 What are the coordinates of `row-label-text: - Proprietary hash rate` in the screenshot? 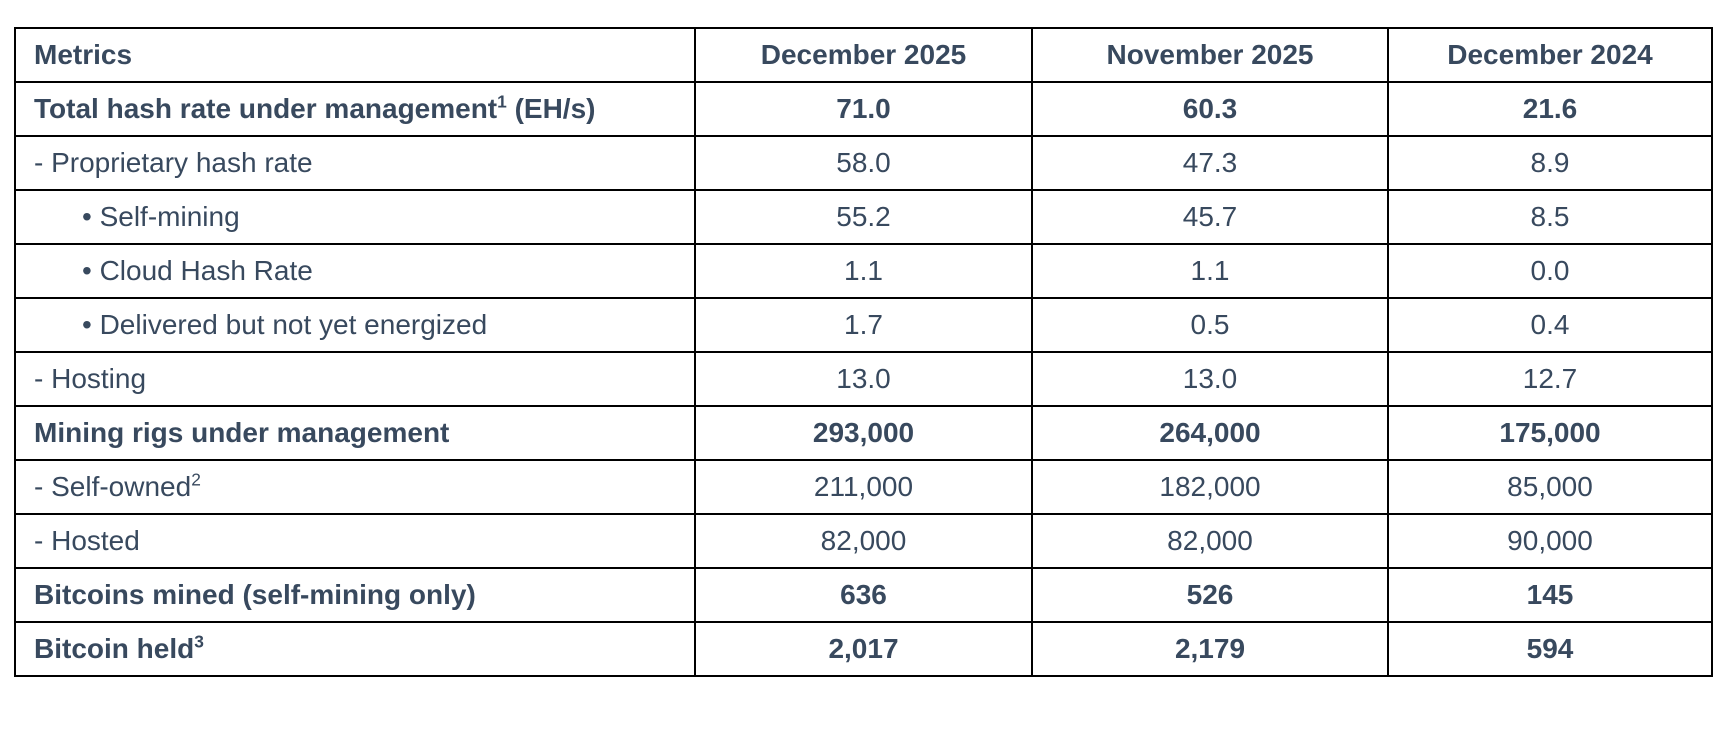 It's located at (173, 162).